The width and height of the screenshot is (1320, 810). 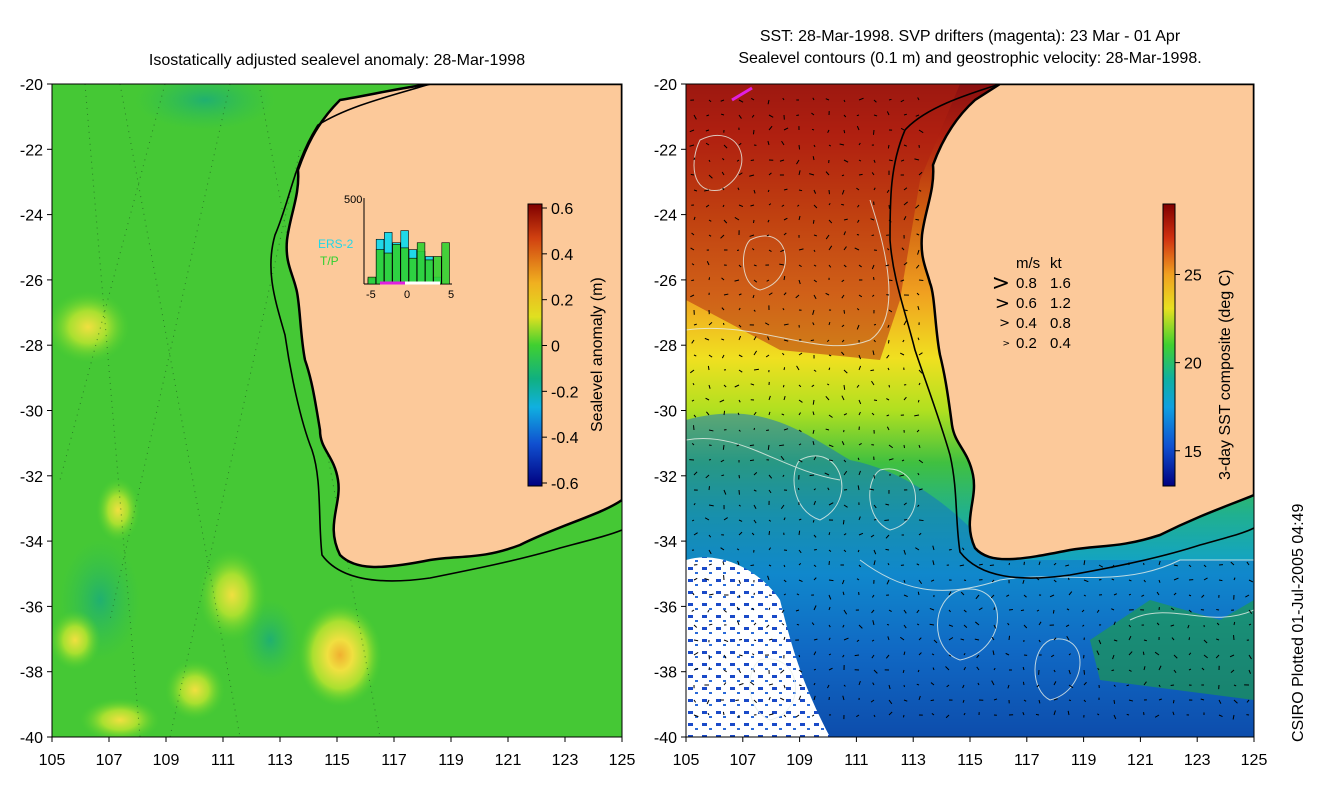 I want to click on velocity-legend-row: > 0.4 0.8, so click(x=1037, y=324).